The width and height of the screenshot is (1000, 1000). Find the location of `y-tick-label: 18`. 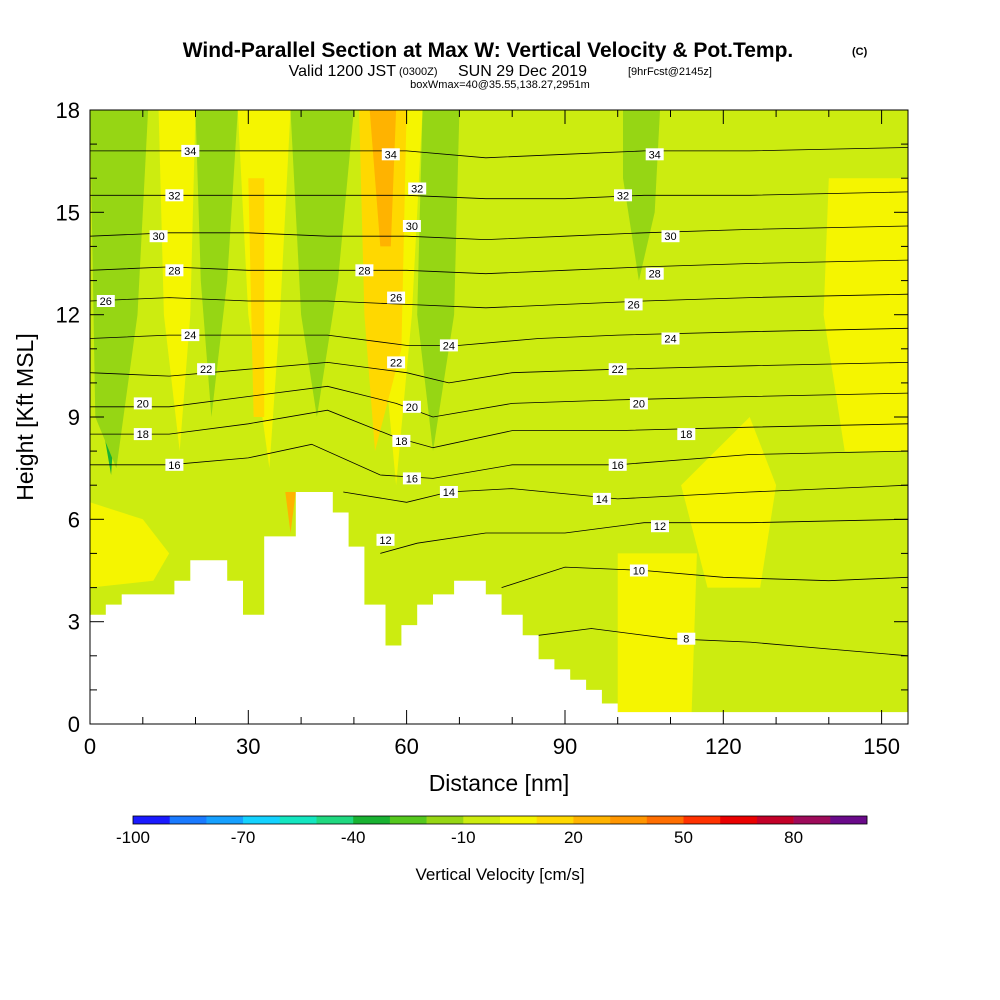

y-tick-label: 18 is located at coordinates (68, 110).